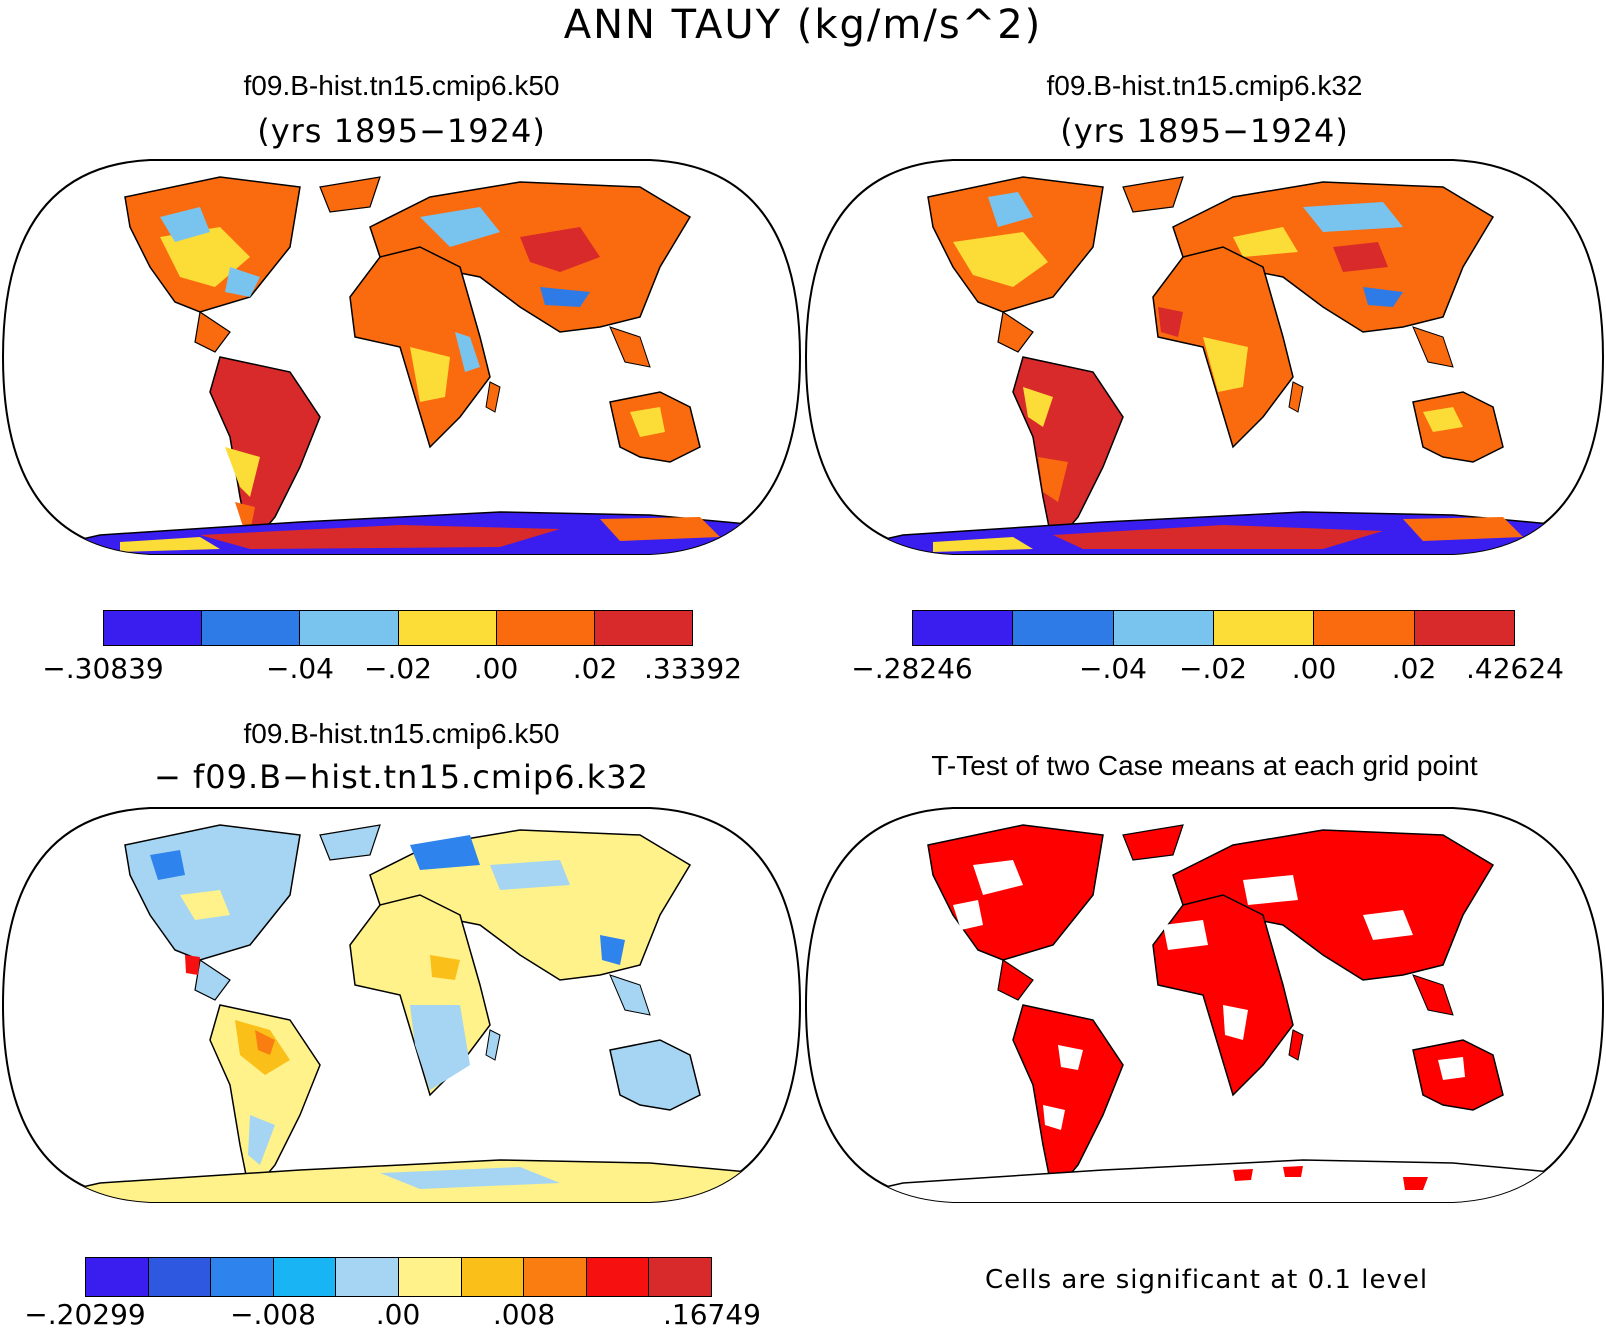  Describe the element at coordinates (912, 668) in the screenshot. I see `colorbar-tick: −.28246` at that location.